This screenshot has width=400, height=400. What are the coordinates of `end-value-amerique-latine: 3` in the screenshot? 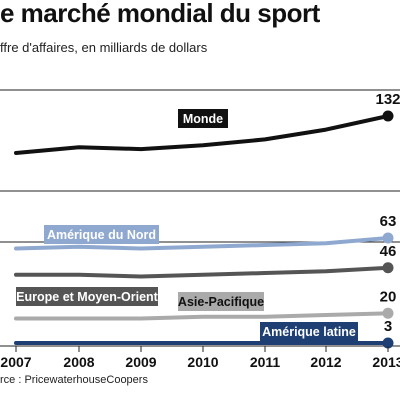 It's located at (388, 326).